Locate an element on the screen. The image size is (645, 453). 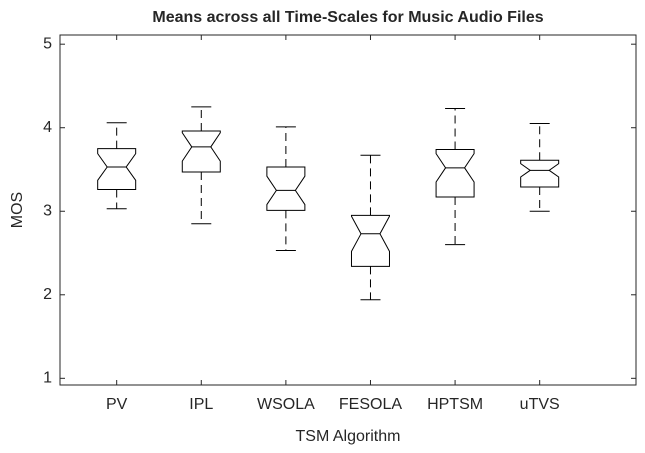
y-tick-label: 1 is located at coordinates (47, 378).